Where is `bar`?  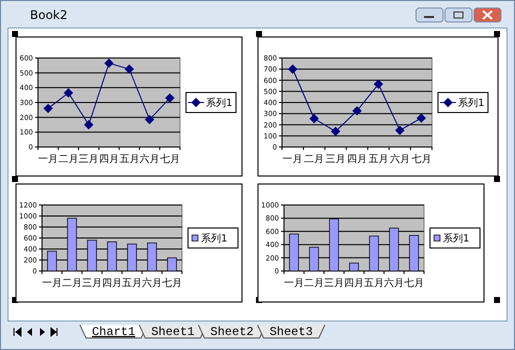 bar is located at coordinates (354, 267).